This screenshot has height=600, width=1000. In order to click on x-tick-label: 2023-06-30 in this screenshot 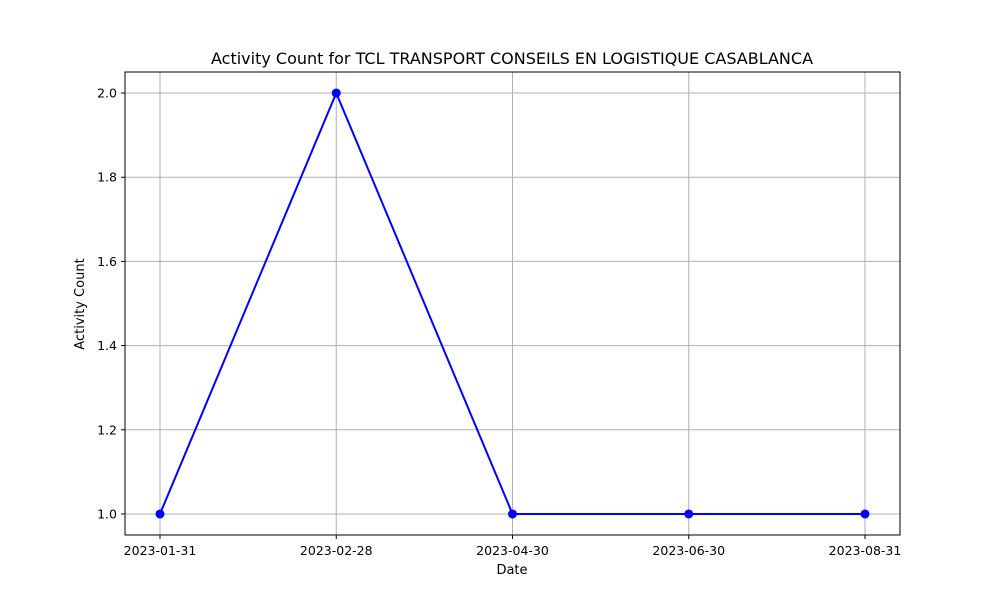, I will do `click(688, 550)`.